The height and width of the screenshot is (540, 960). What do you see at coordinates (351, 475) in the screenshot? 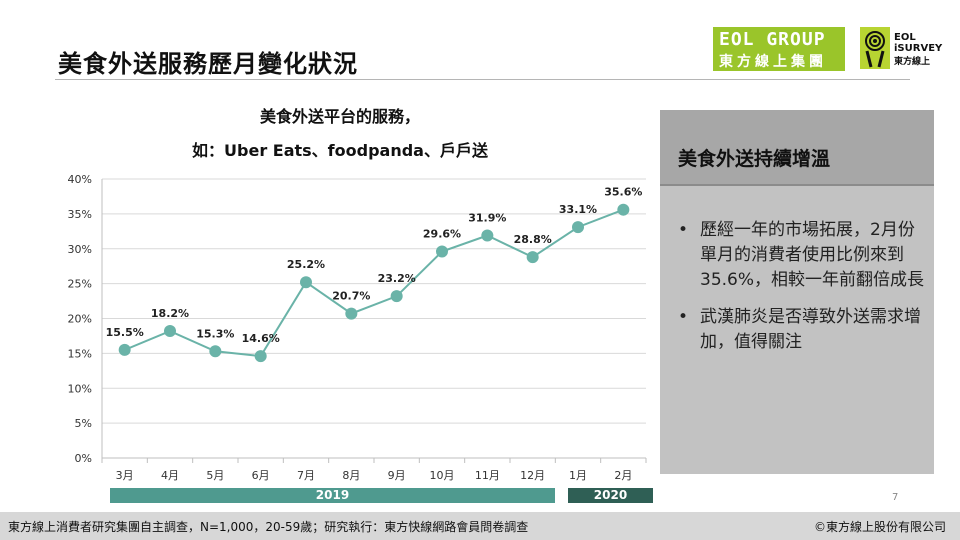
I see `x-tick-label: 8月` at bounding box center [351, 475].